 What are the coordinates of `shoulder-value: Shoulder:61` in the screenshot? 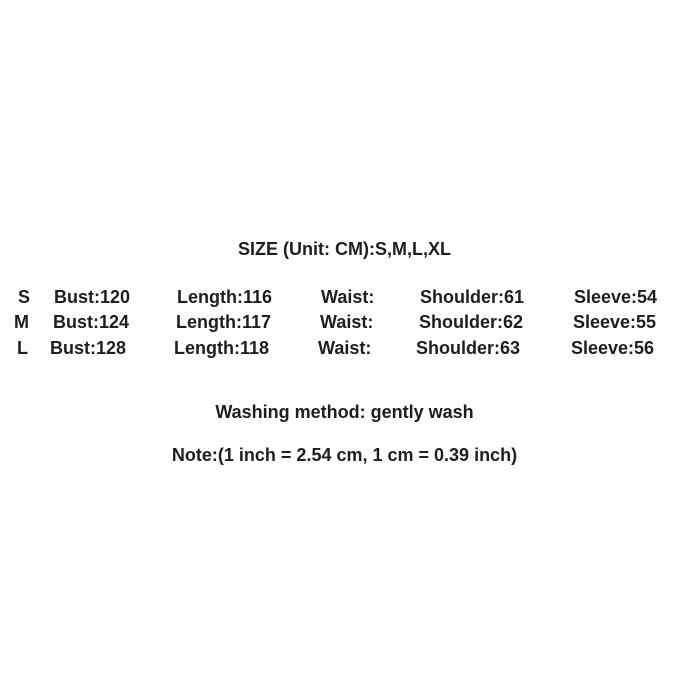 It's located at (472, 297).